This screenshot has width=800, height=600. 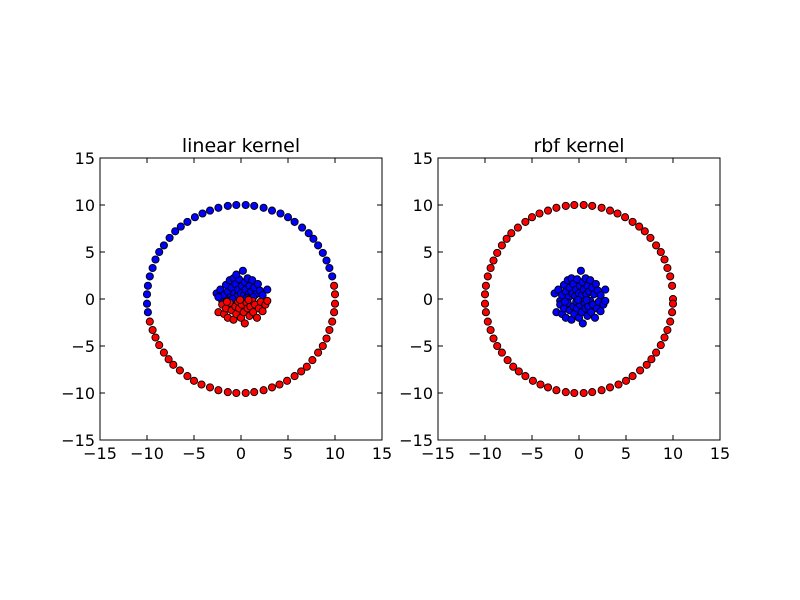 What do you see at coordinates (78, 393) in the screenshot?
I see `y-tick-label: −10` at bounding box center [78, 393].